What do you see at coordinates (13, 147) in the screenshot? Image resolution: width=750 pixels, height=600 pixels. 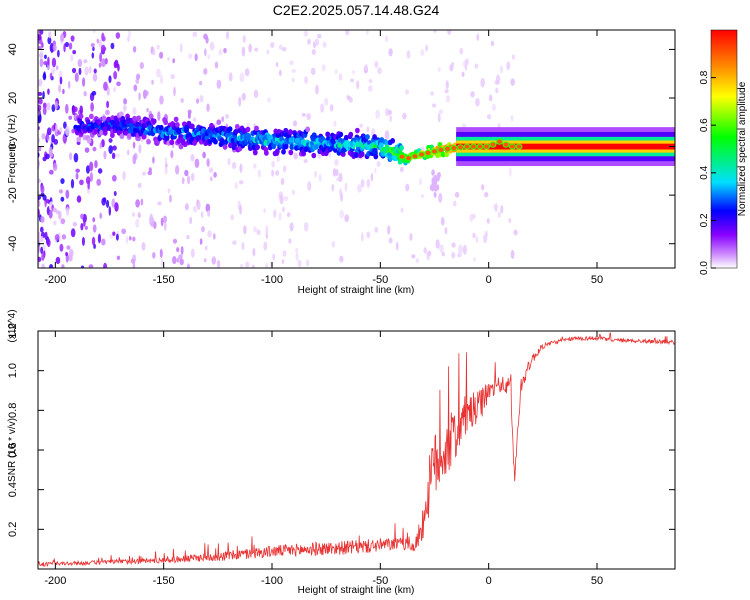 I see `y-tick-label: 0` at bounding box center [13, 147].